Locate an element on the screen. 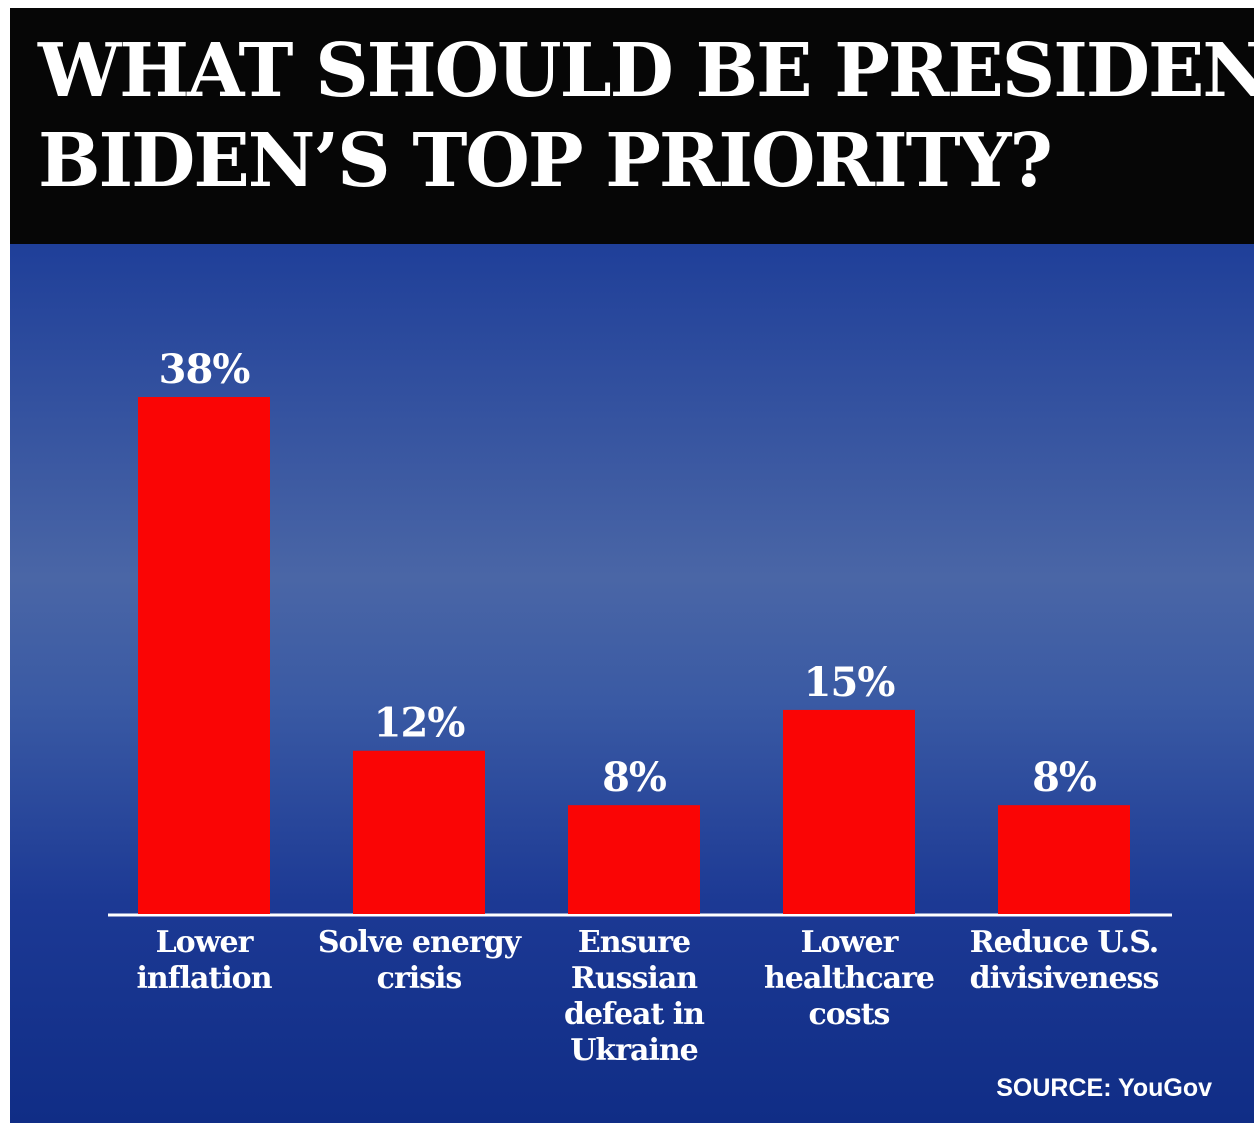  category-label-5: Reduce U.S. divisiveness is located at coordinates (1064, 960).